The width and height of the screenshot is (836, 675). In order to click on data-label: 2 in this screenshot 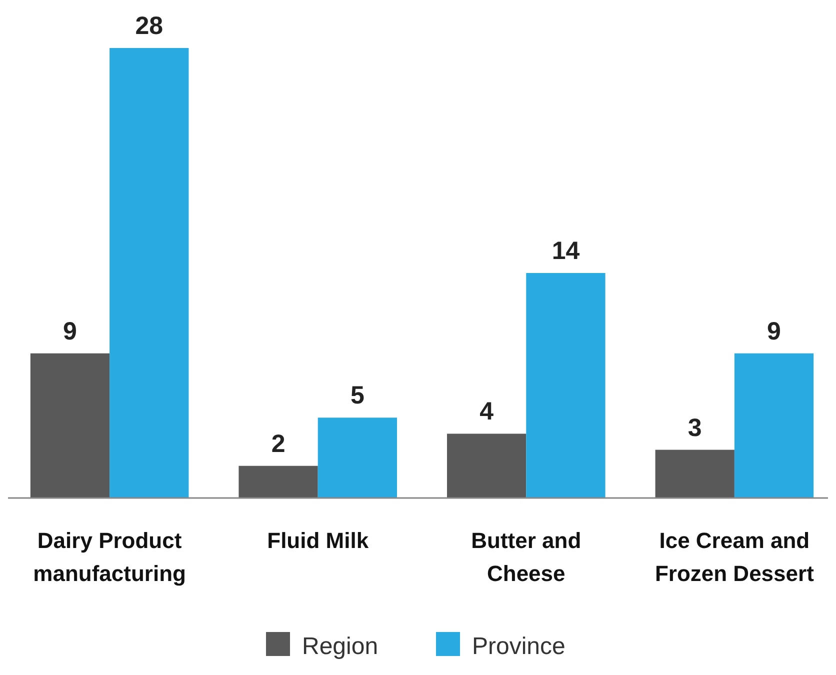, I will do `click(278, 444)`.